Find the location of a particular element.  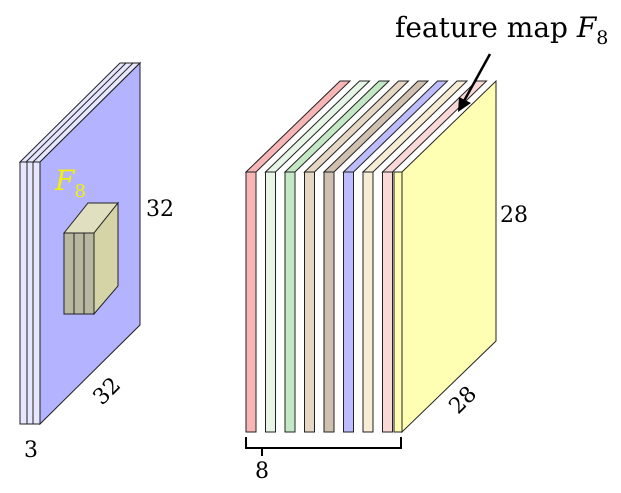

filter-label: F8 is located at coordinates (70, 183).